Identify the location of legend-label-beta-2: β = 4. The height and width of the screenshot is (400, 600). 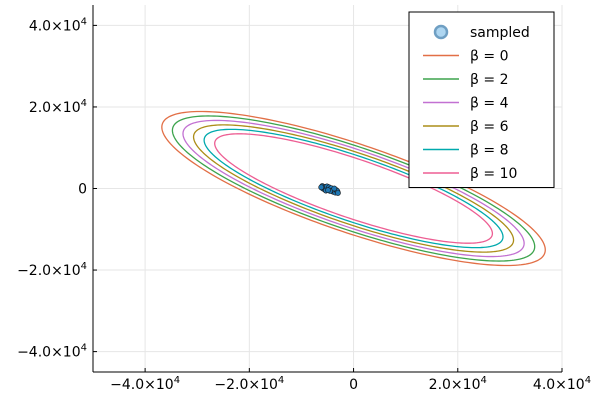
(489, 104).